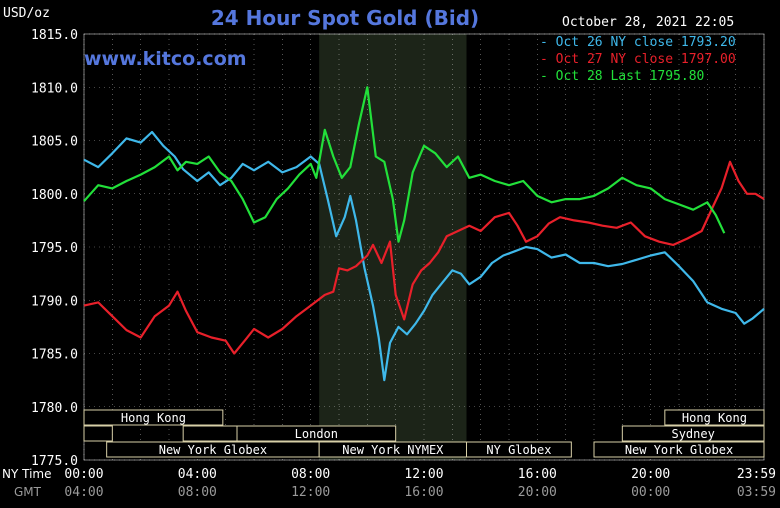 This screenshot has height=508, width=780. What do you see at coordinates (345, 18) in the screenshot?
I see `chart-title: 24 Hour Spot Gold (Bid)` at bounding box center [345, 18].